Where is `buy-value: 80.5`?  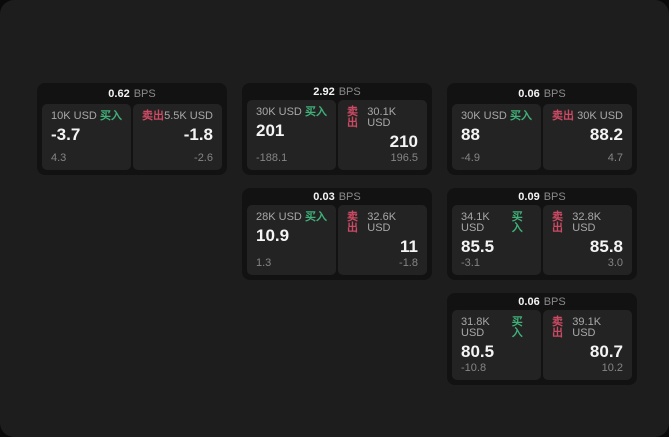
buy-value: 80.5 is located at coordinates (478, 352).